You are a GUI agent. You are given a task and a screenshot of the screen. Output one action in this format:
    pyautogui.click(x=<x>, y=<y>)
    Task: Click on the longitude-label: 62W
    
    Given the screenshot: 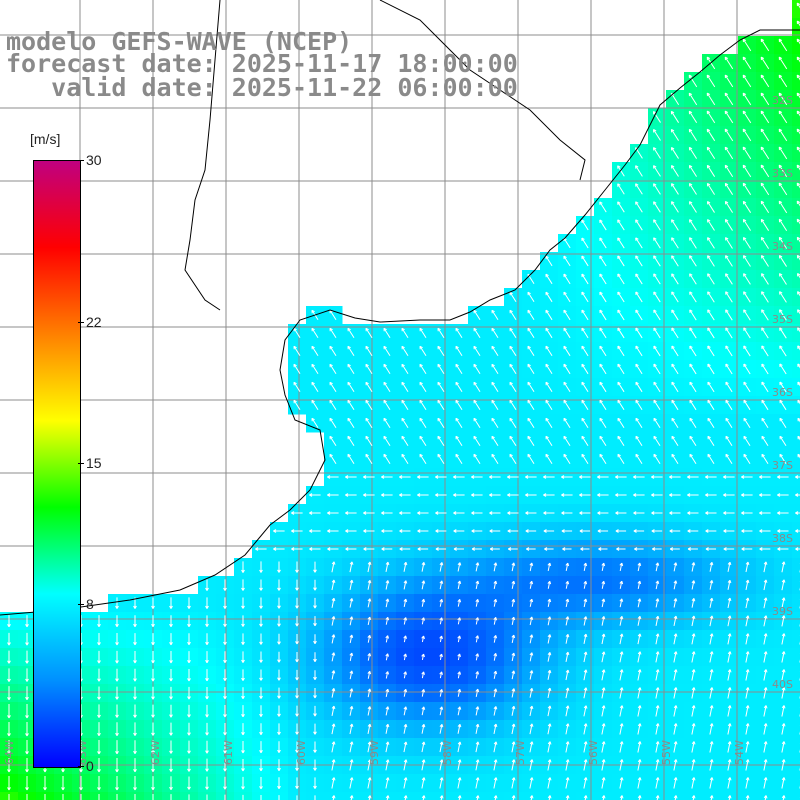 What is the action you would take?
    pyautogui.click(x=155, y=752)
    